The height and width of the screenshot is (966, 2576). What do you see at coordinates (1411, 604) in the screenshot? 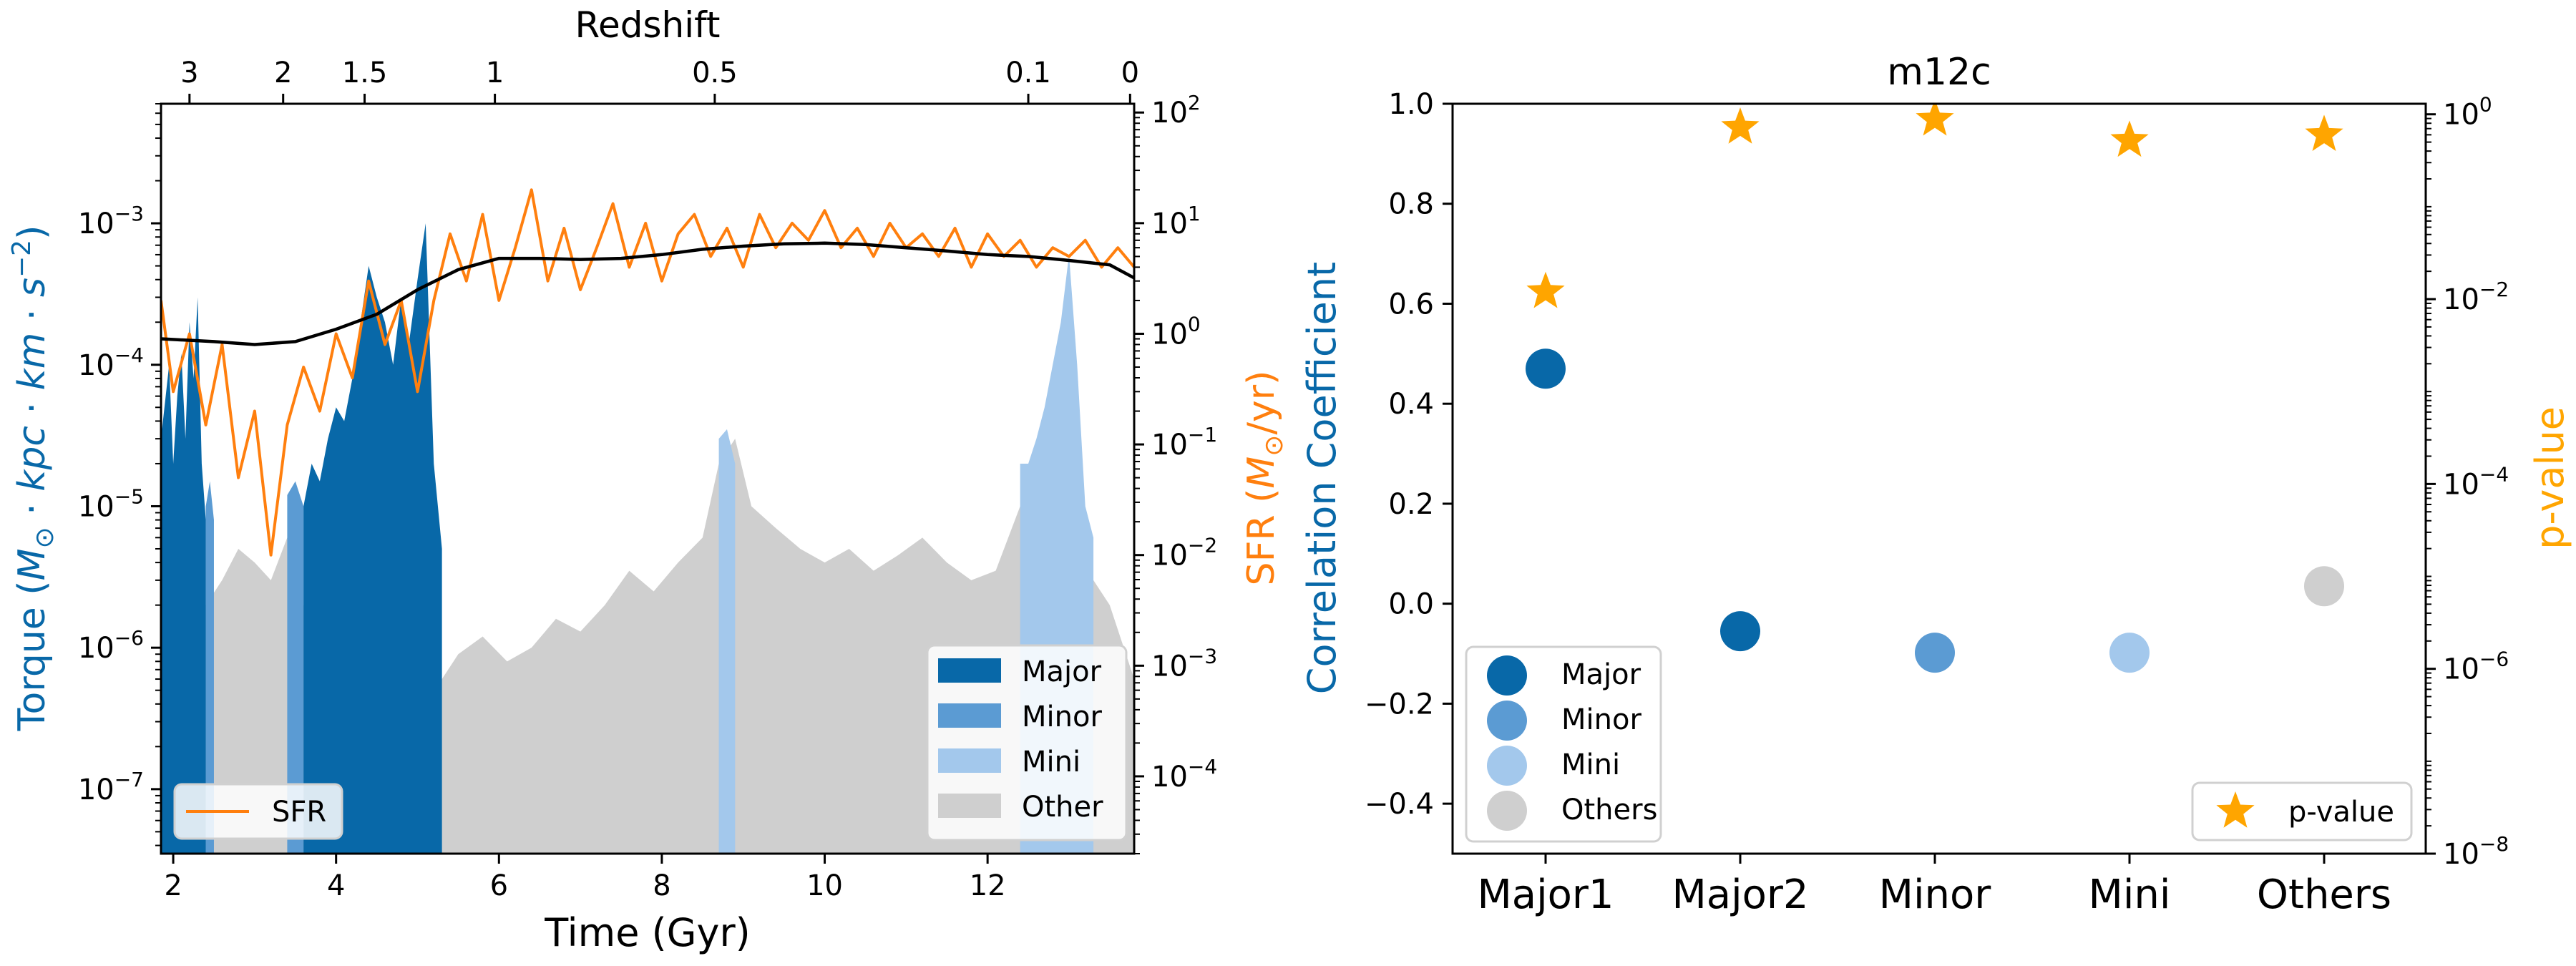
I see `y-left-tick-label: 0.0` at bounding box center [1411, 604].